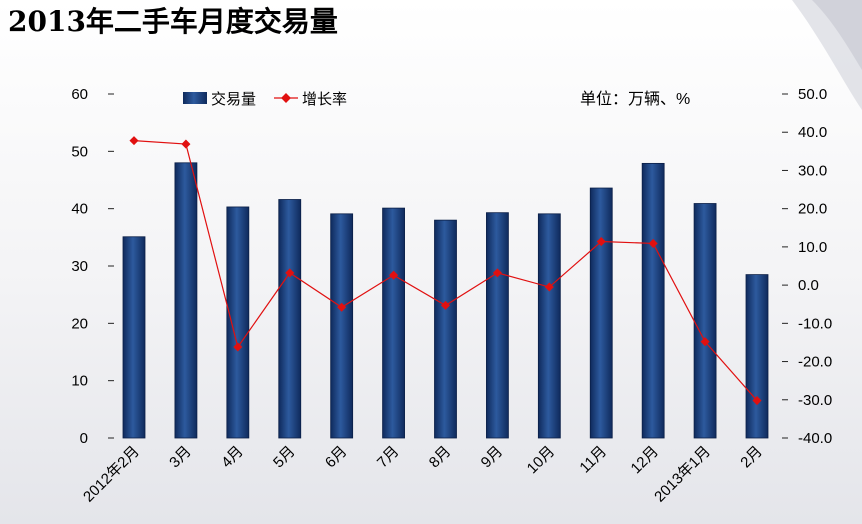 This screenshot has height=524, width=862. Describe the element at coordinates (336, 457) in the screenshot. I see `x-axis-label: 6月` at that location.